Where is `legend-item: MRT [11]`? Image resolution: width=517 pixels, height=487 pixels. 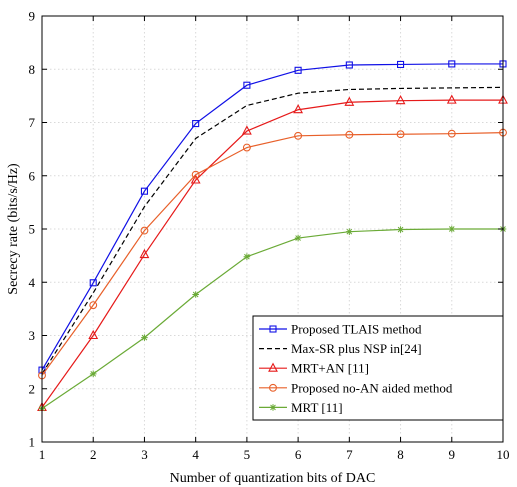
legend-item: MRT [11] is located at coordinates (301, 407).